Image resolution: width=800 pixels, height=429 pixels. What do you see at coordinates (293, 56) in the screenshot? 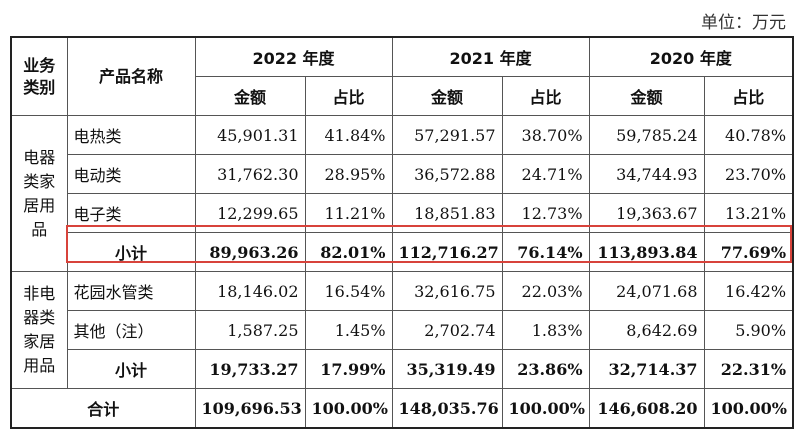
I see `header-year-2022: 2022 年度` at bounding box center [293, 56].